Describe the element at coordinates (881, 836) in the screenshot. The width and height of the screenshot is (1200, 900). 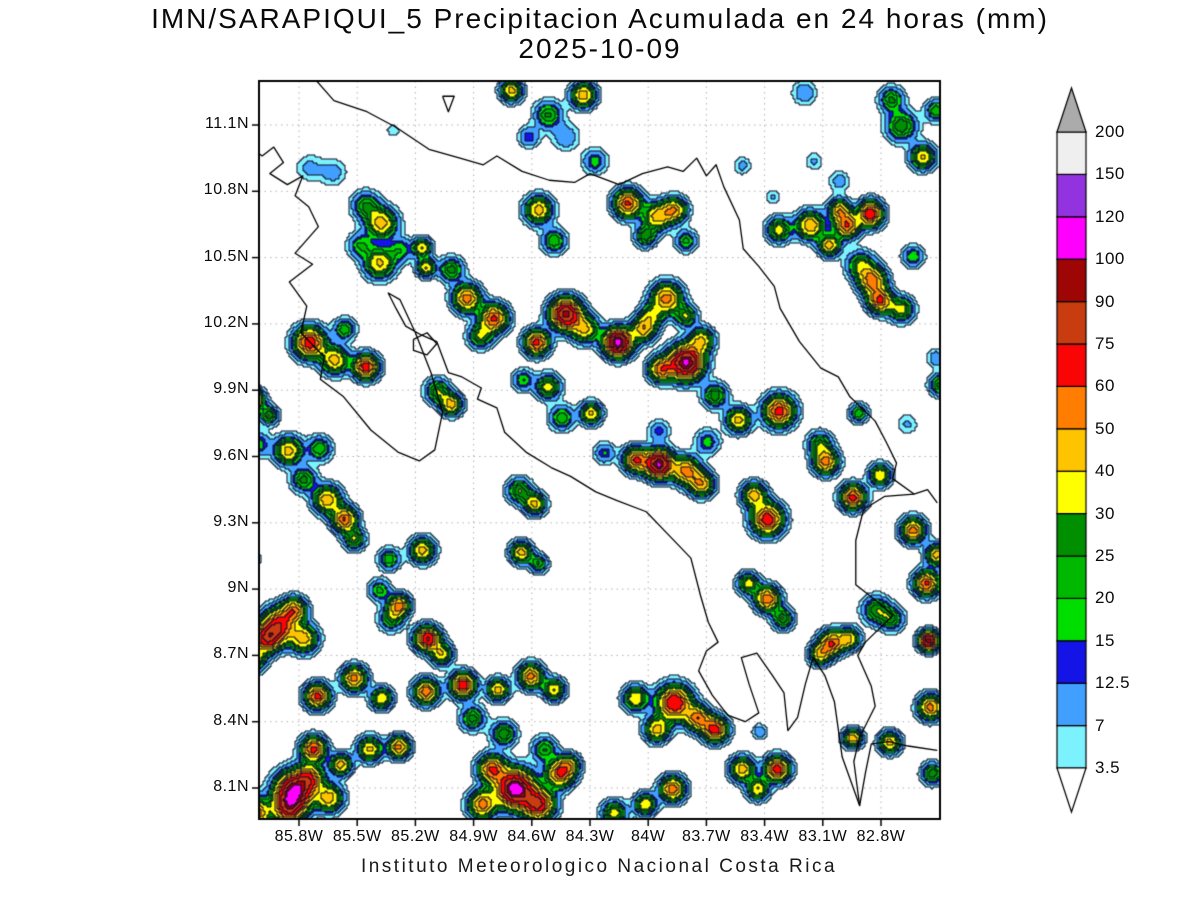
I see `lon-tick-label: 82.8W` at that location.